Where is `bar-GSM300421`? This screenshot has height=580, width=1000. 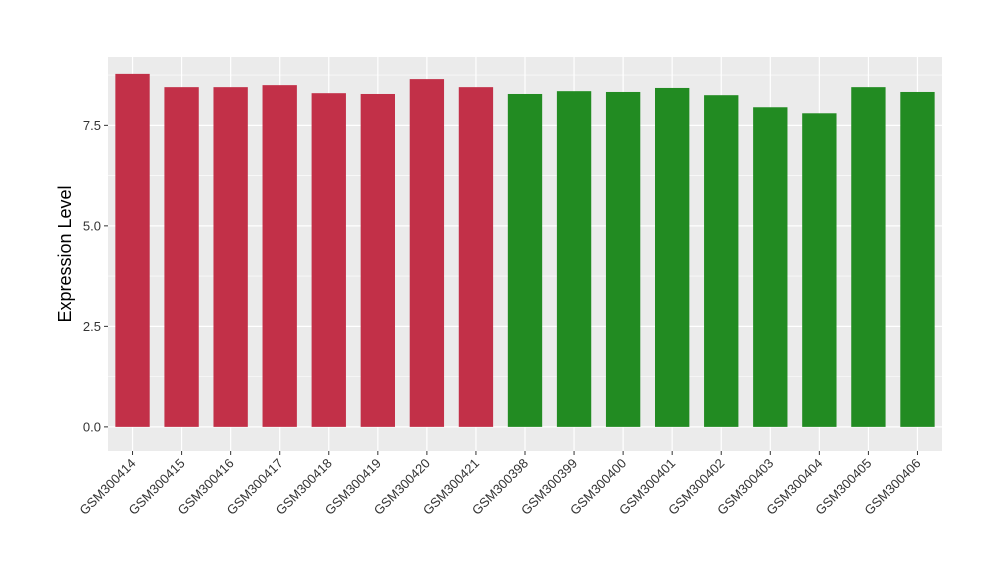 bar-GSM300421 is located at coordinates (476, 257).